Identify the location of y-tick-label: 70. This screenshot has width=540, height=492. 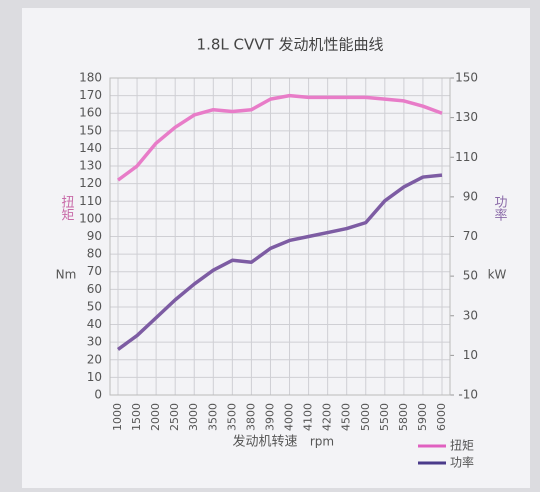
(94, 271).